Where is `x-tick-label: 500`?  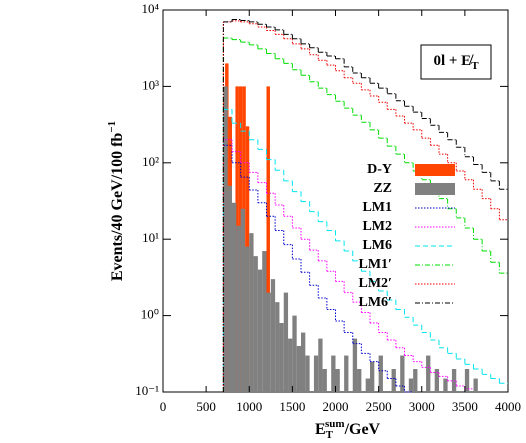 x-tick-label: 500 is located at coordinates (206, 406).